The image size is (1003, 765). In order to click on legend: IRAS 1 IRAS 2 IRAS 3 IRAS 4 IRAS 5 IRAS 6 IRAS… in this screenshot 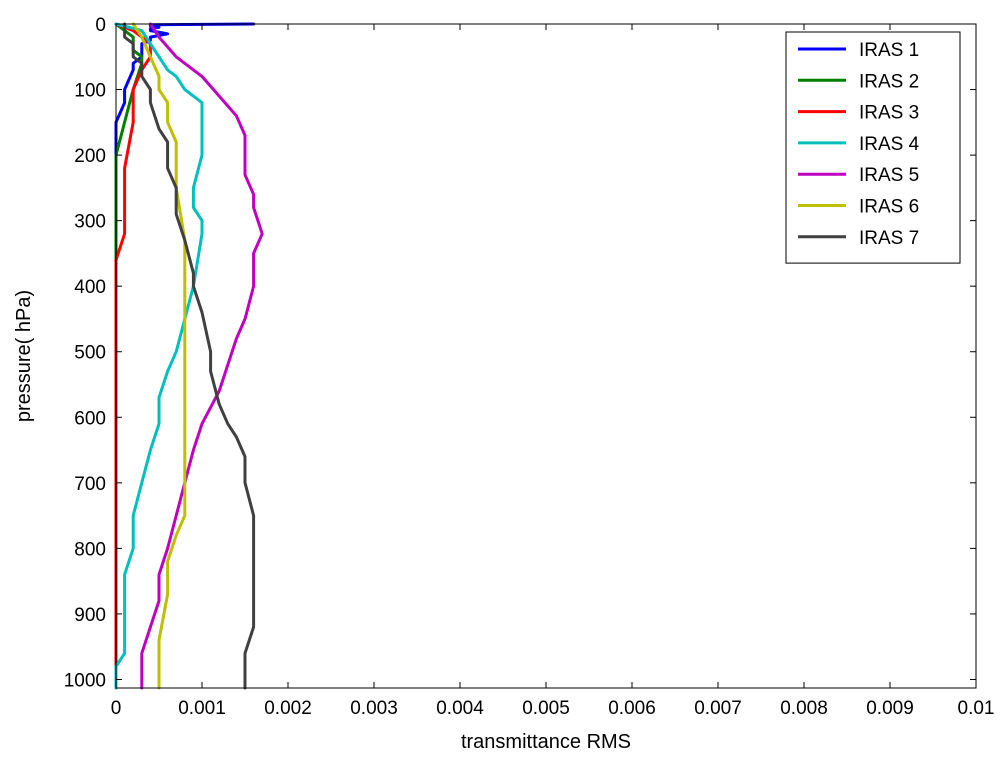, I will do `click(873, 147)`.